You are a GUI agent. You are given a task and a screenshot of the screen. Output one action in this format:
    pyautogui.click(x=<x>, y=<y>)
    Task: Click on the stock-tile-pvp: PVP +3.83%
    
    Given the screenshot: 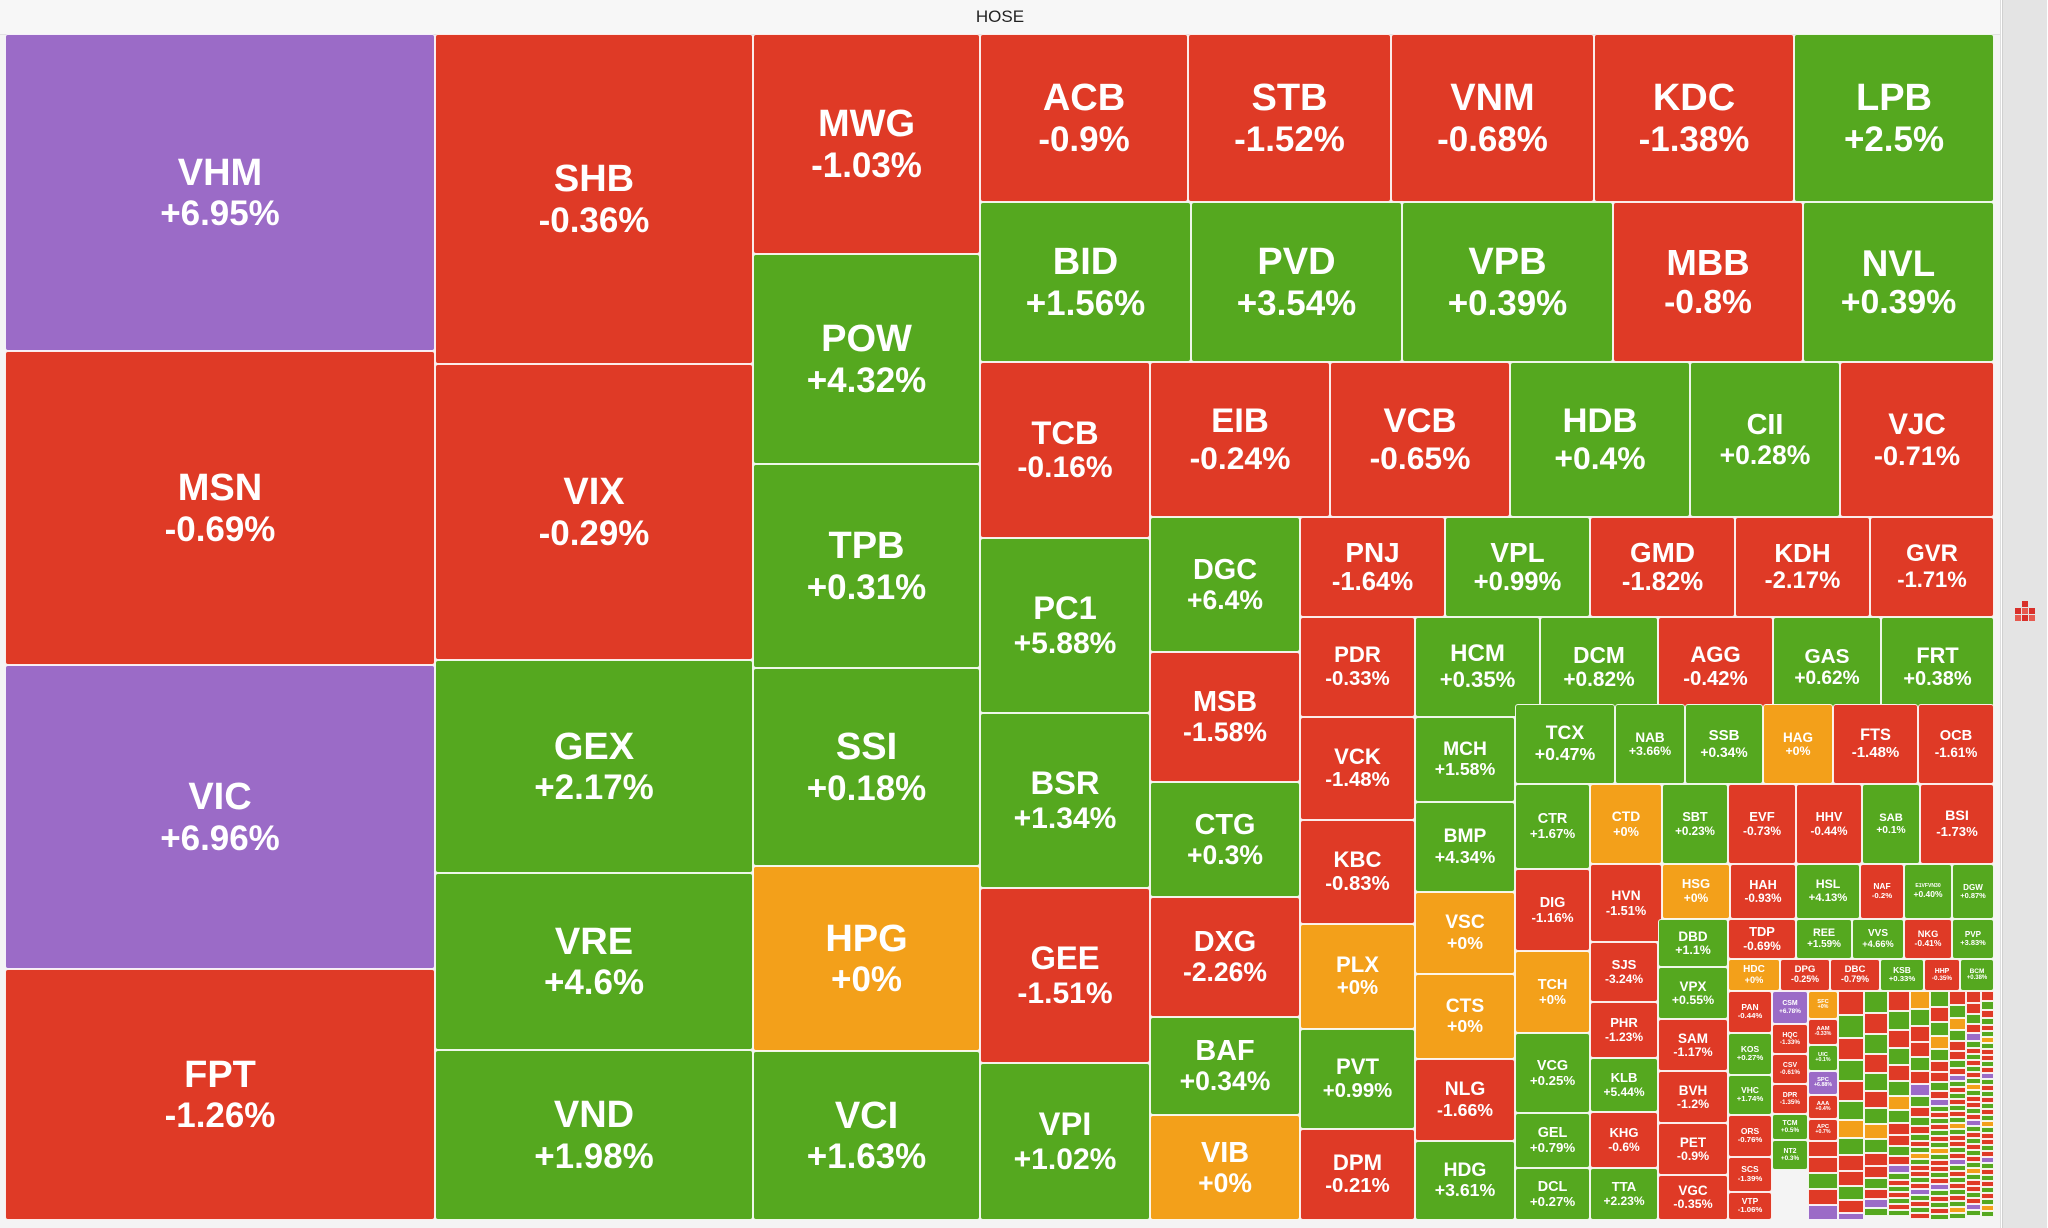 What is the action you would take?
    pyautogui.click(x=1973, y=939)
    